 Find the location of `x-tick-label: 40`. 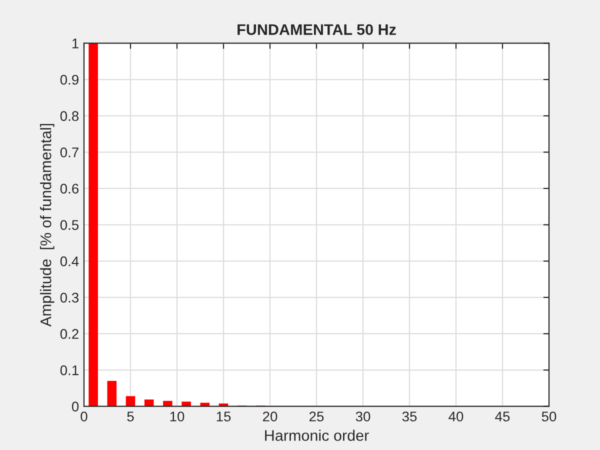

x-tick-label: 40 is located at coordinates (456, 417).